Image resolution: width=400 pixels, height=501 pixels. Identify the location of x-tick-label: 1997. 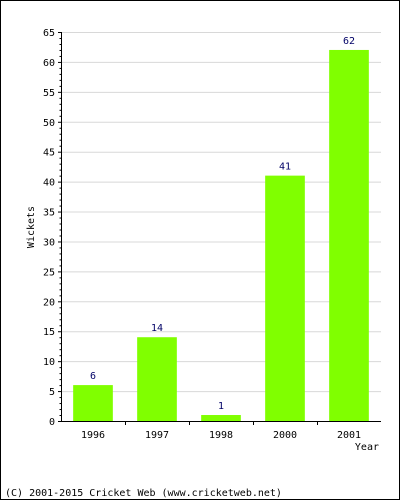
(157, 435).